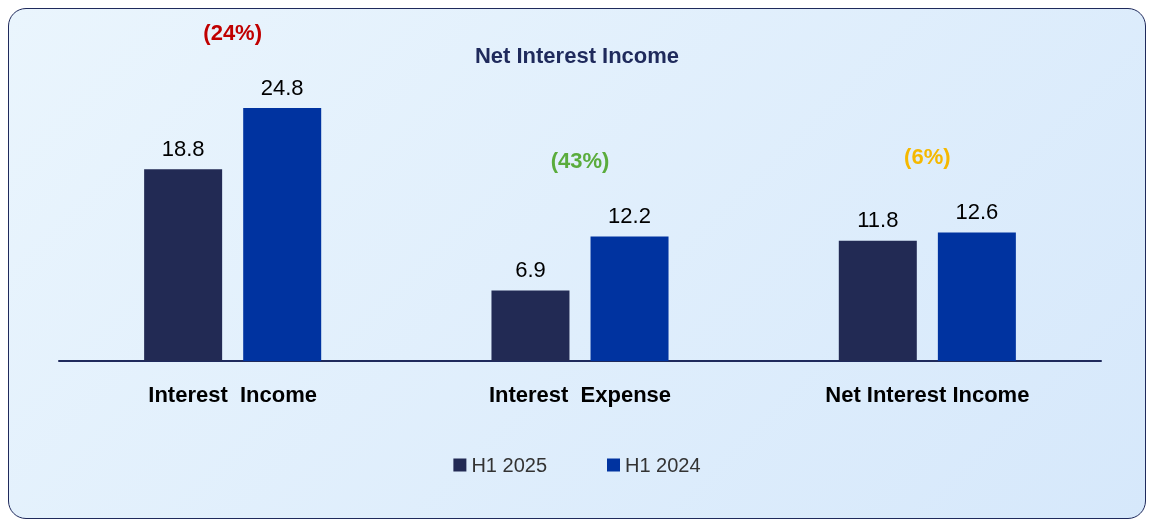 The height and width of the screenshot is (525, 1152). I want to click on data-label: 11.8, so click(878, 220).